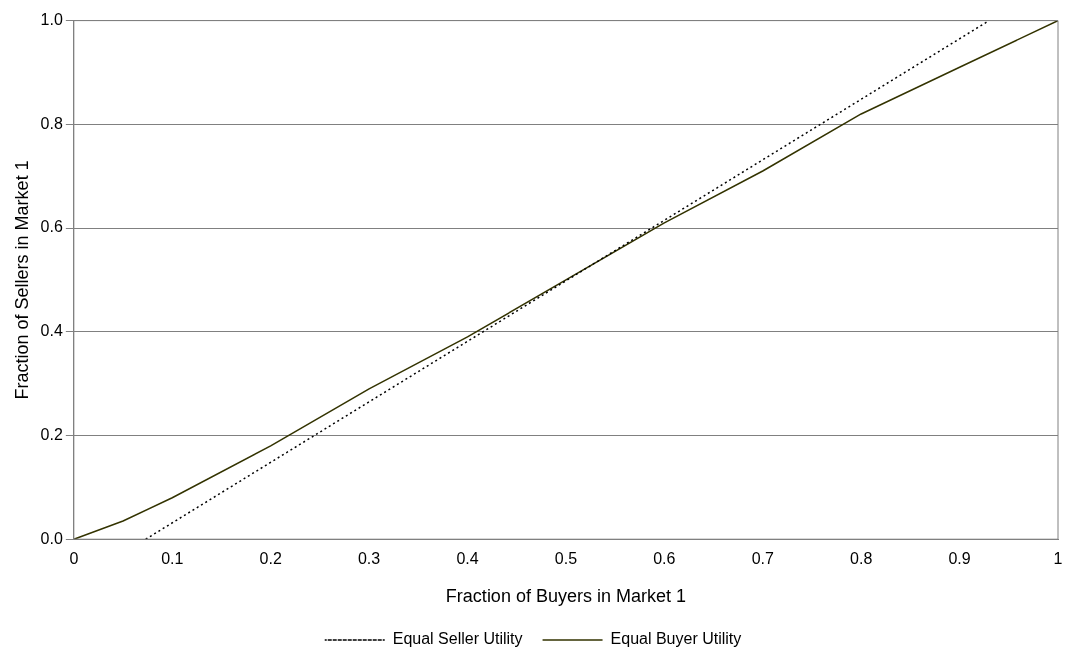 The image size is (1086, 669). What do you see at coordinates (762, 559) in the screenshot?
I see `x-tick-label: 0.7` at bounding box center [762, 559].